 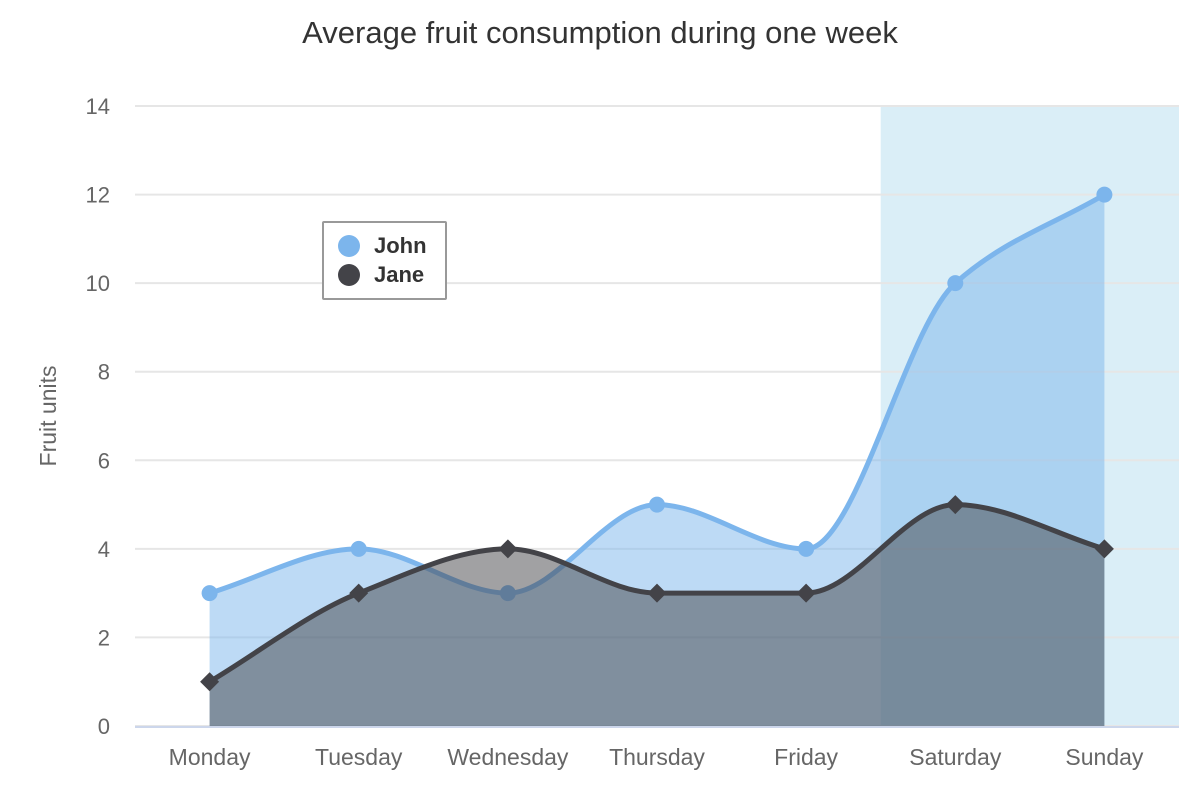 I want to click on data-point-jane-wednesday, so click(x=508, y=549).